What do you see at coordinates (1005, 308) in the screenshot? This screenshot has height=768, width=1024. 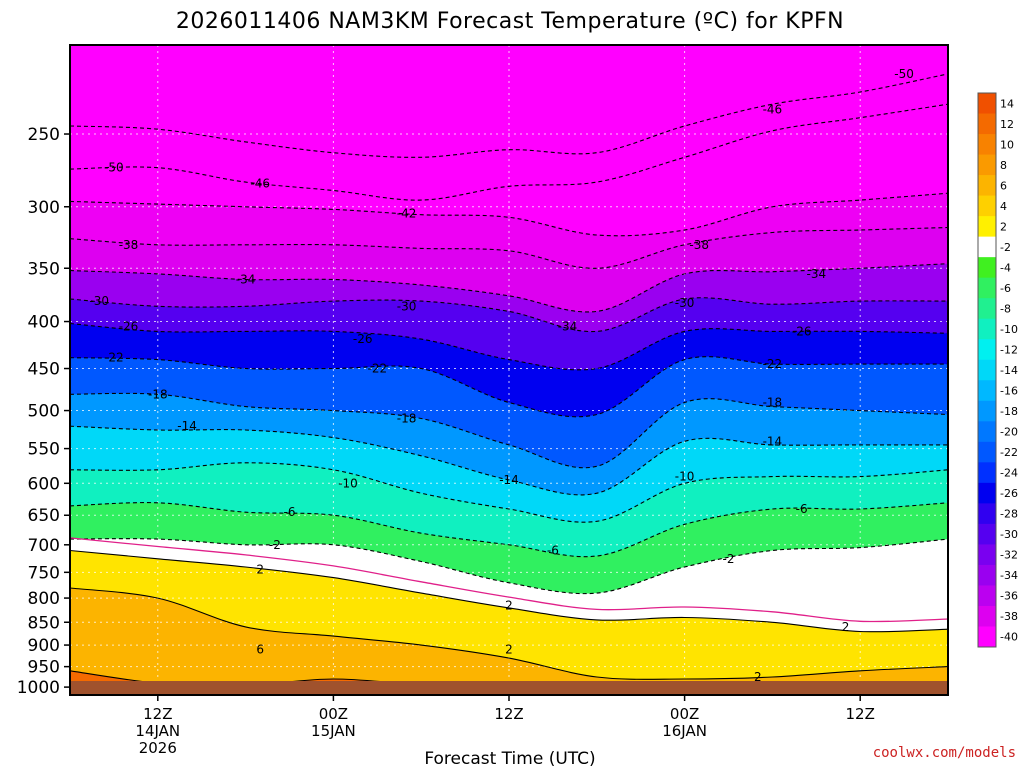 I see `colorbar-label-10: -8` at bounding box center [1005, 308].